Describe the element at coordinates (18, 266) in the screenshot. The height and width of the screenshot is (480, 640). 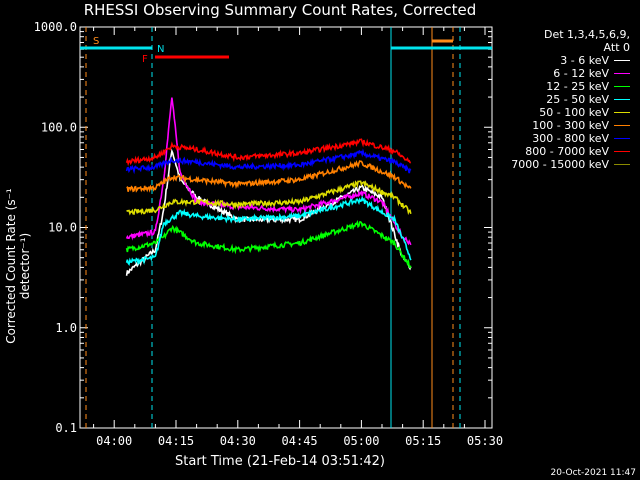
I see `y-axis-title: Corrected Count Rate (s⁻¹ detector⁻¹)` at that location.